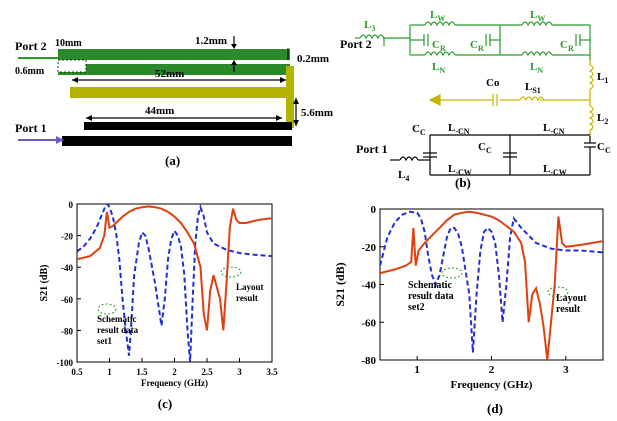  Describe the element at coordinates (372, 149) in the screenshot. I see `b-port1-label: Port 1` at that location.